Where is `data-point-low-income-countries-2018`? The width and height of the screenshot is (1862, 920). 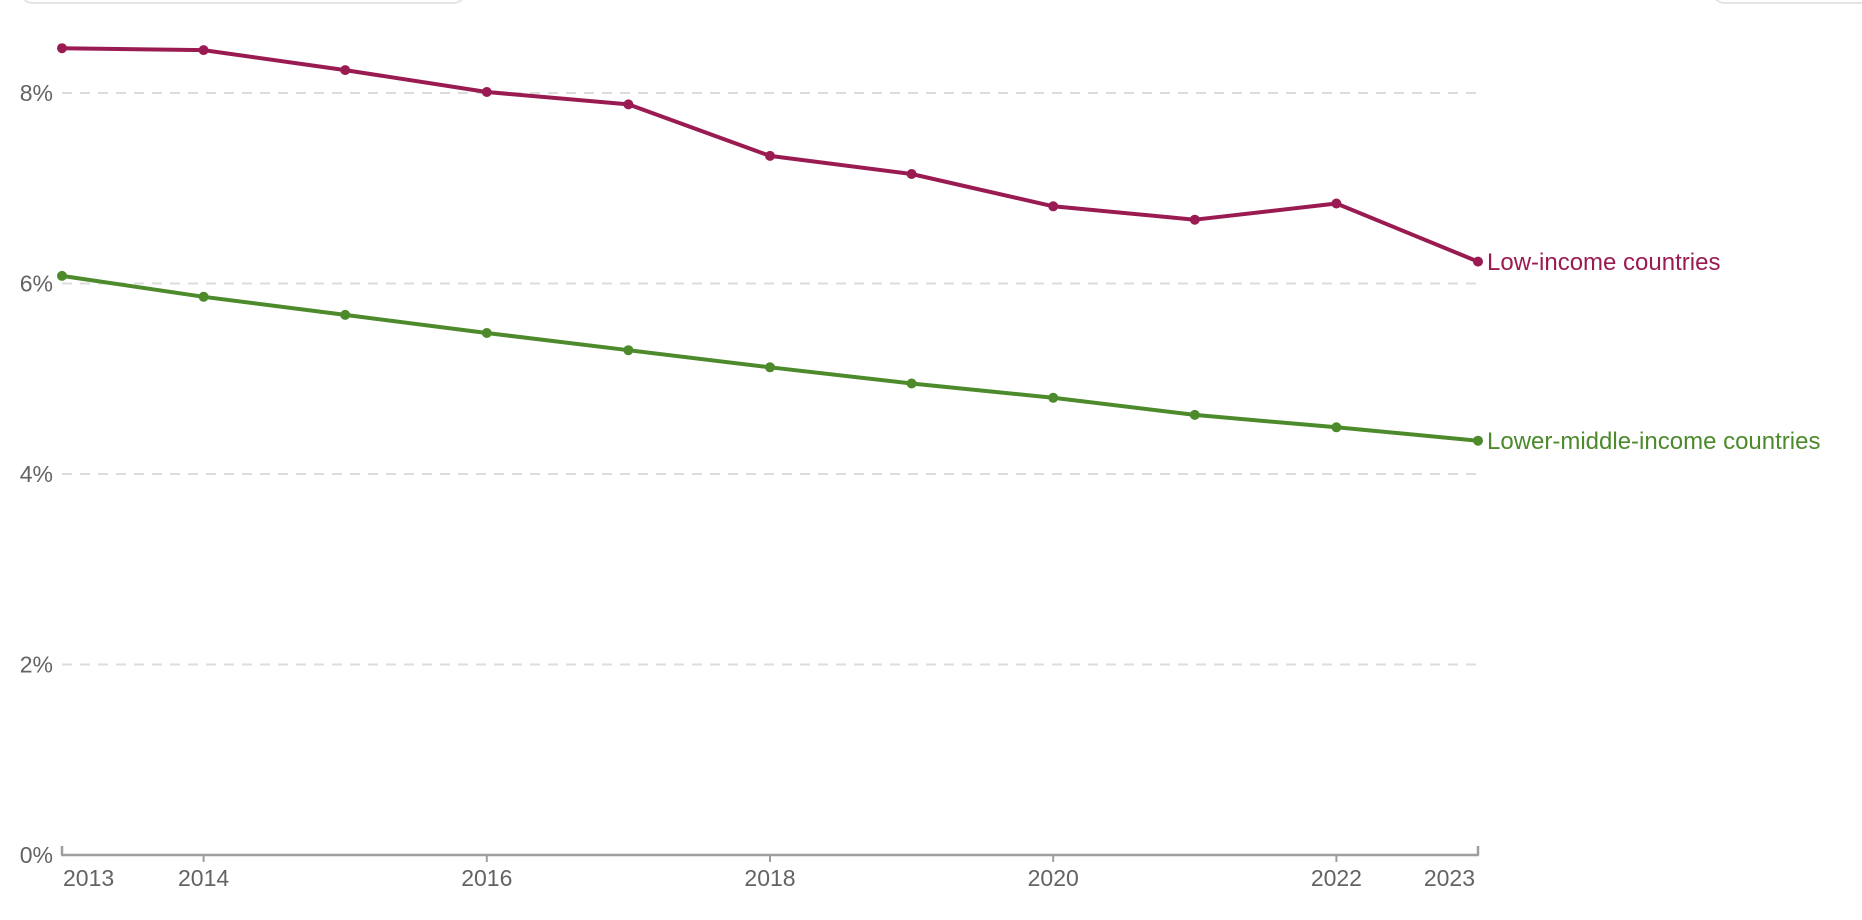 data-point-low-income-countries-2018 is located at coordinates (770, 155).